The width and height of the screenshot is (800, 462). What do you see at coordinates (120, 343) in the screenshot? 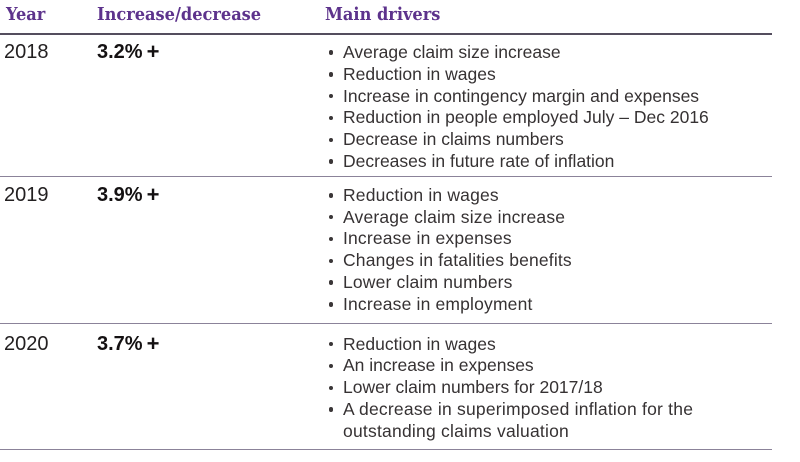
I see `change-percent: 3.7%` at bounding box center [120, 343].